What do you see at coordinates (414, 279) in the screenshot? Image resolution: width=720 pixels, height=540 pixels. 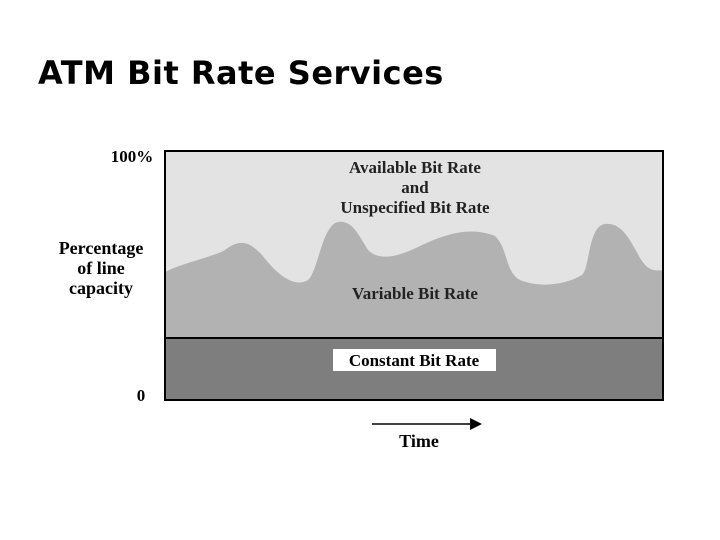 I see `variable-bit-rate-region` at bounding box center [414, 279].